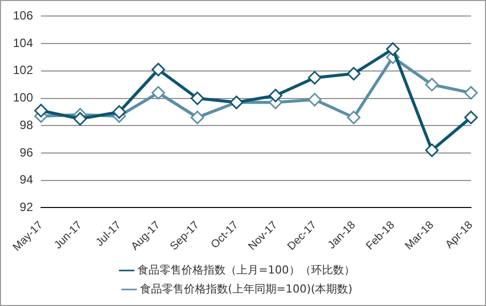 This screenshot has height=306, width=486. What do you see at coordinates (246, 289) in the screenshot?
I see `legend-label: 食品零售价格指数(上年同期=100)(本期数)` at bounding box center [246, 289].